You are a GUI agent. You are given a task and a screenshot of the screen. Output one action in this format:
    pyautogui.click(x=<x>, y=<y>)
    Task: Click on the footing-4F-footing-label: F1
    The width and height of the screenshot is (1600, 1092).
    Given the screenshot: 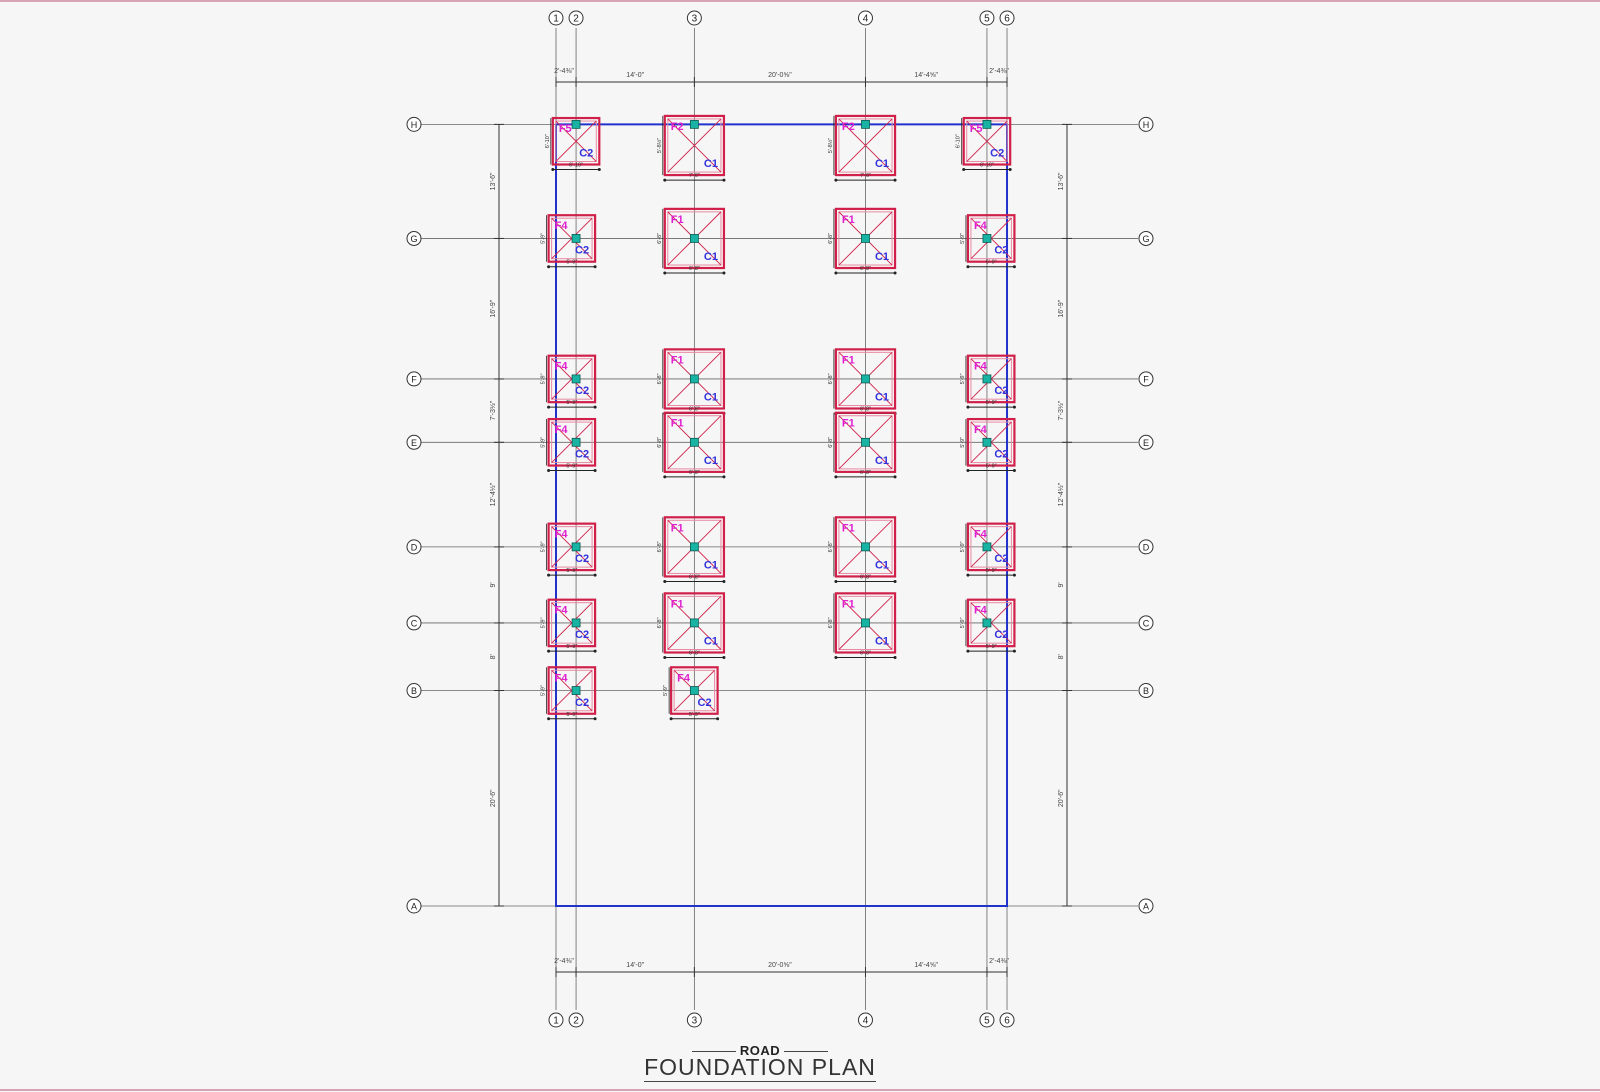 What is the action you would take?
    pyautogui.click(x=848, y=360)
    